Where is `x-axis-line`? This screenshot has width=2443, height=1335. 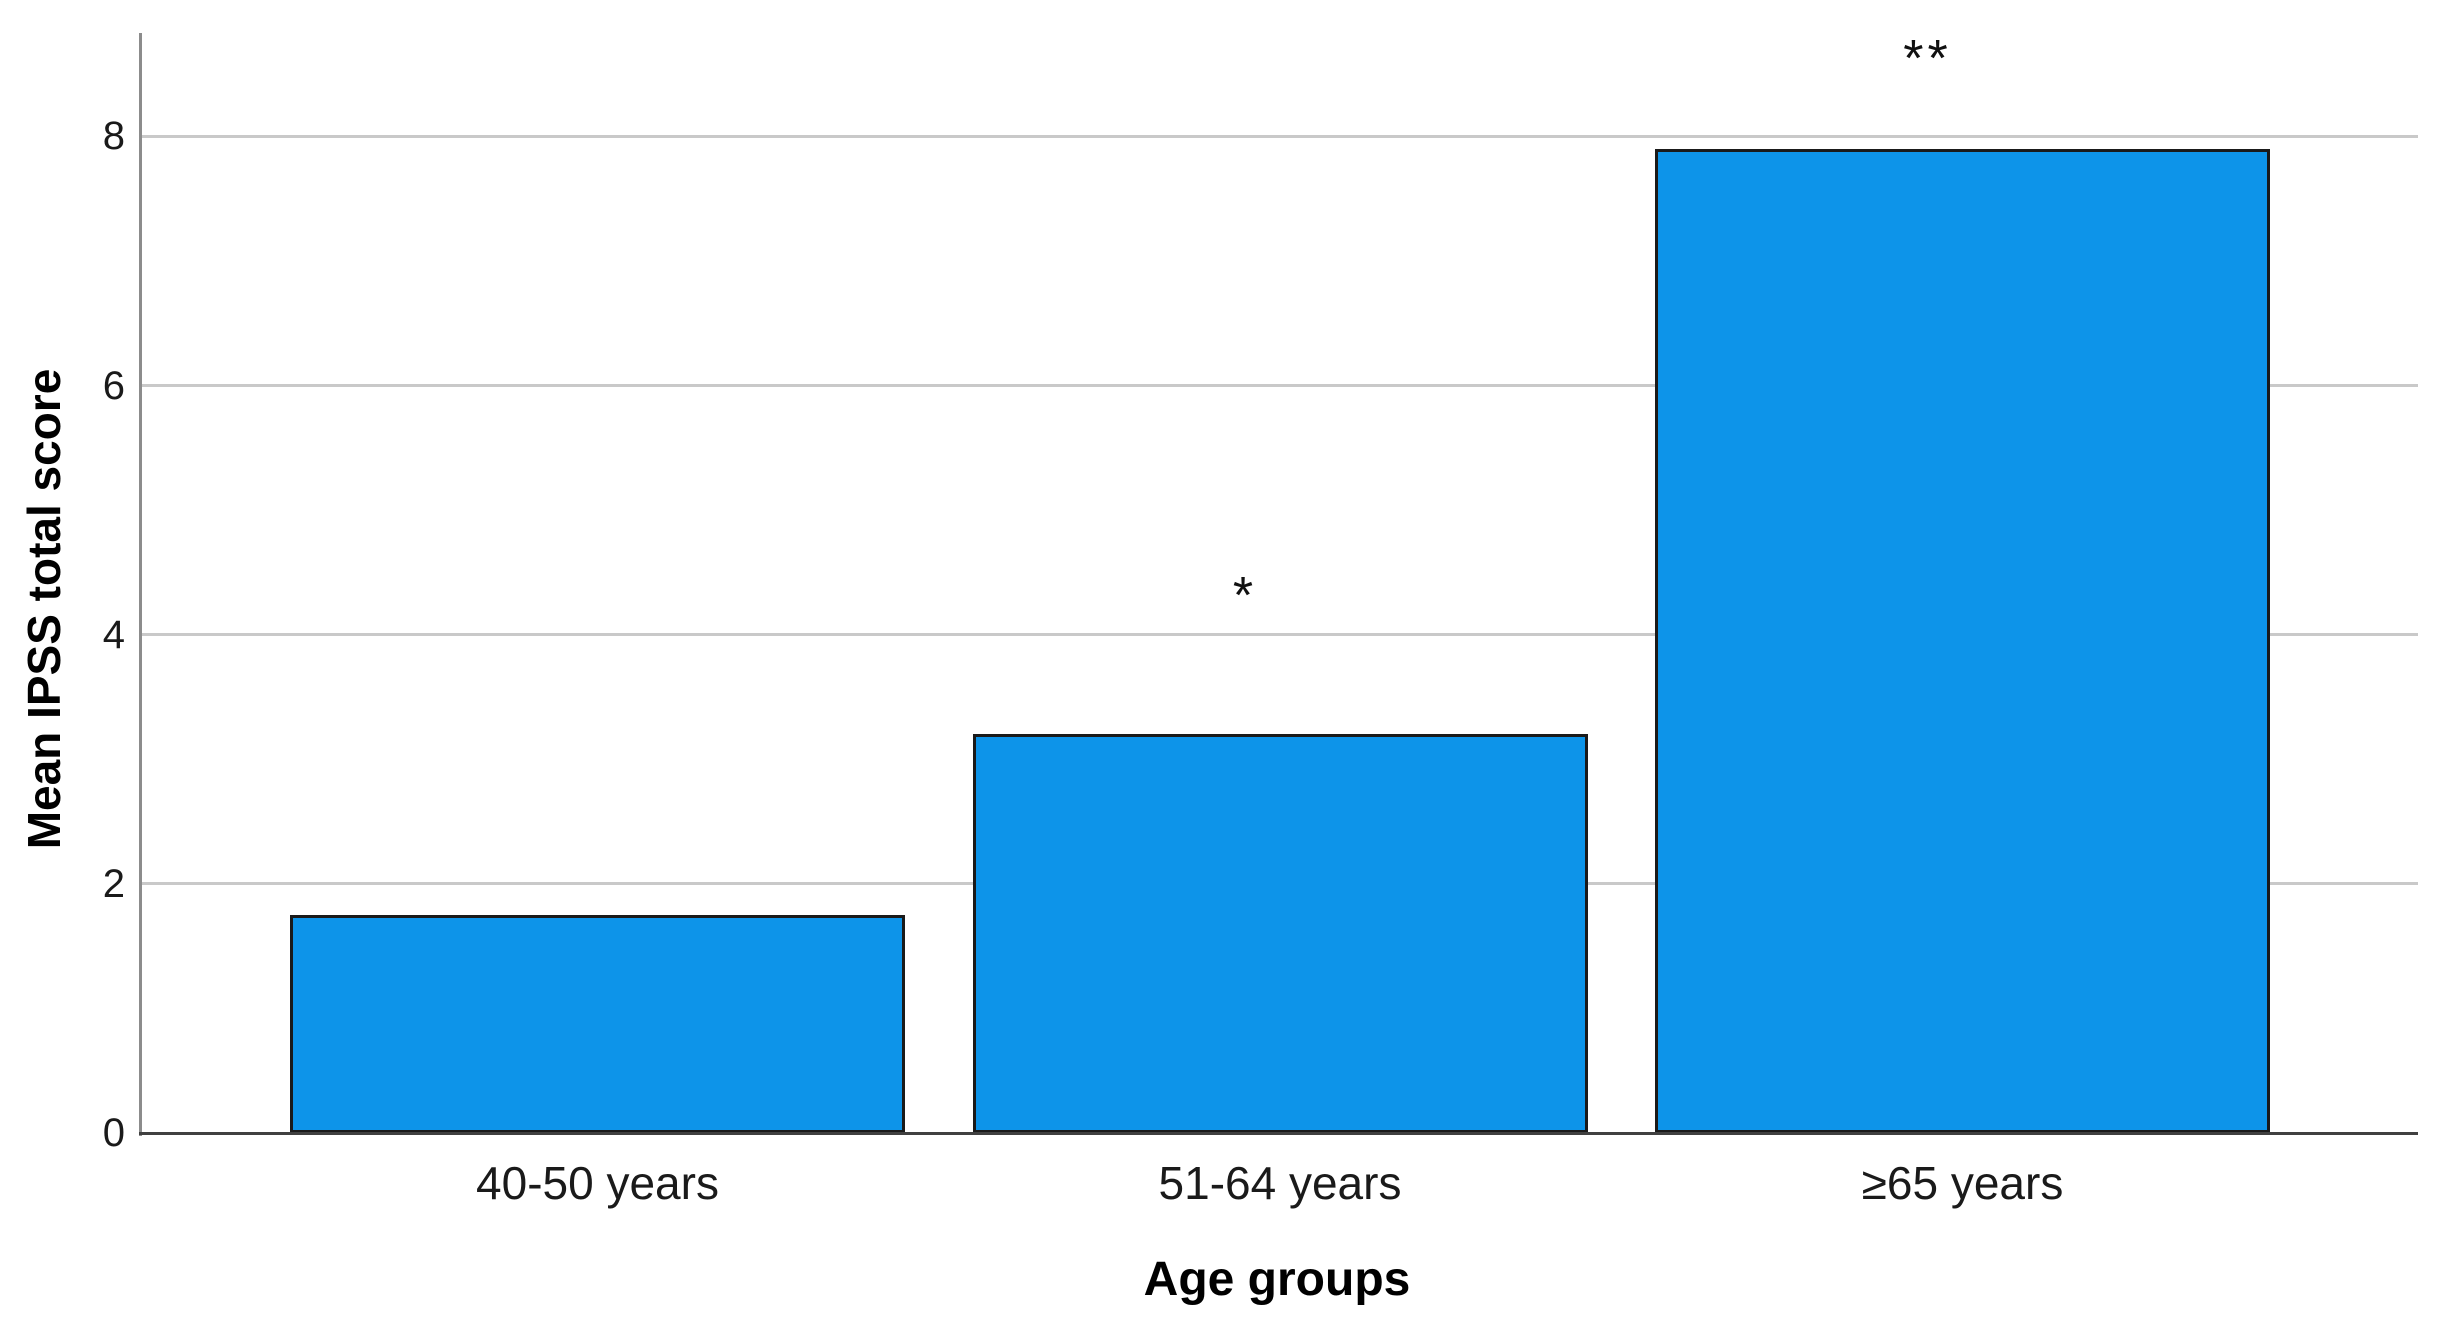
x-axis-line is located at coordinates (1278, 1133).